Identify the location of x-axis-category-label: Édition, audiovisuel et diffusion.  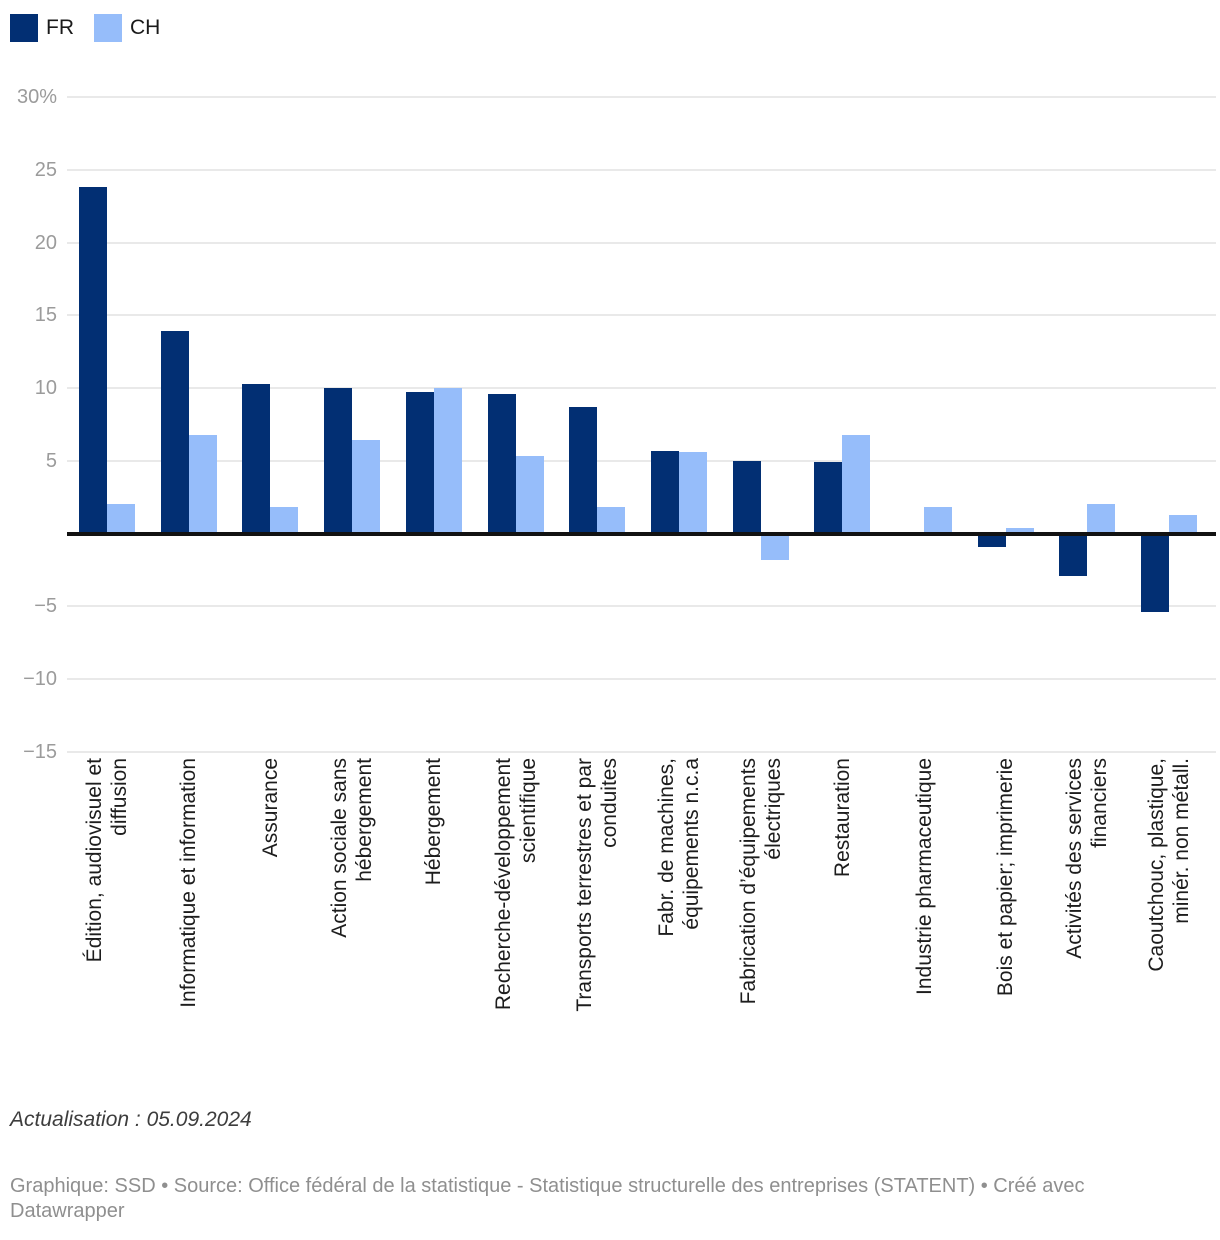
(107, 860).